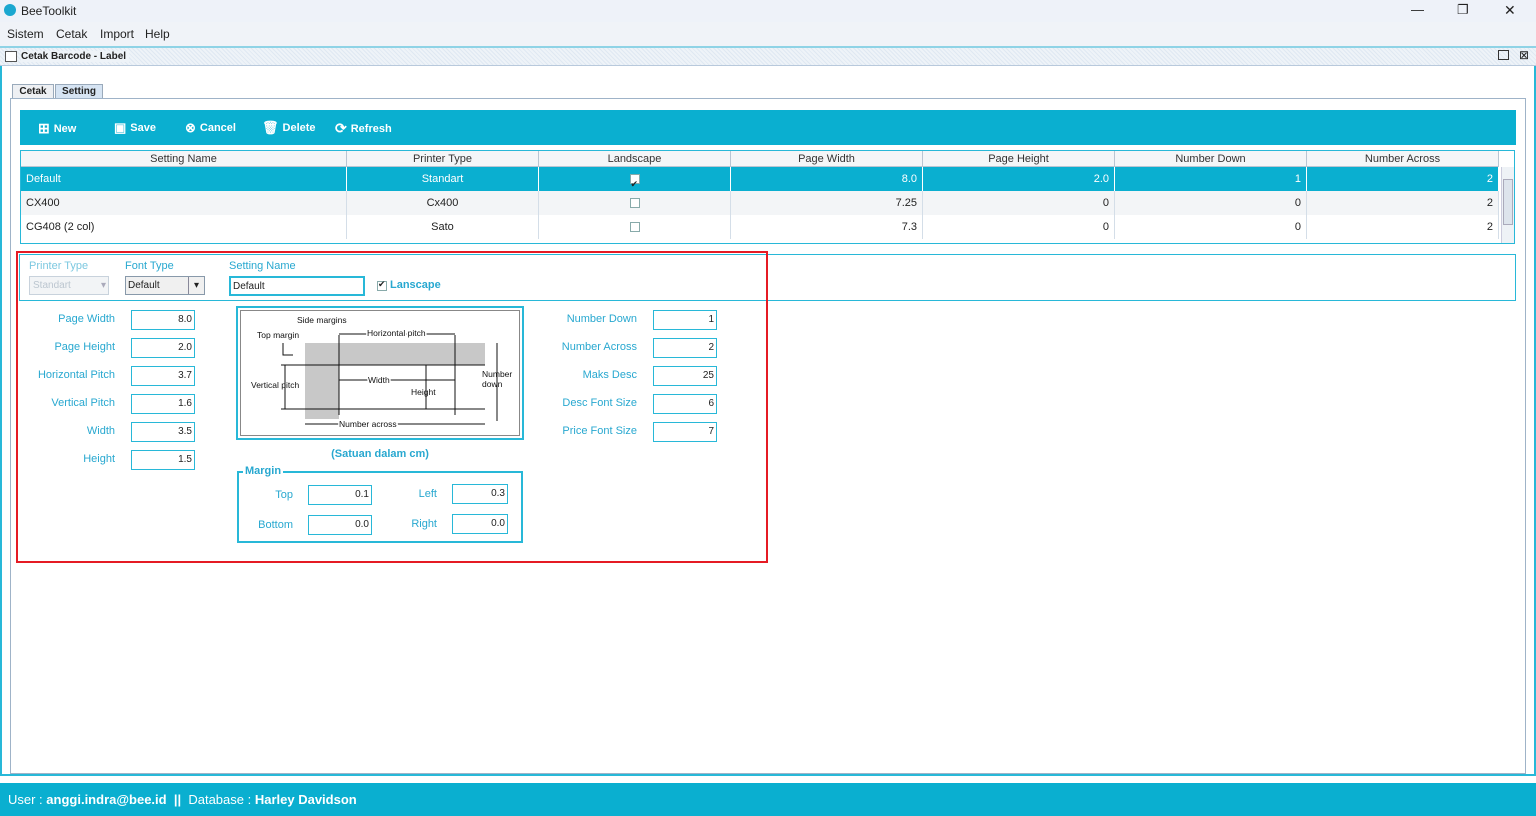 The width and height of the screenshot is (1536, 816). Describe the element at coordinates (1510, 10) in the screenshot. I see `close-button: ✕` at that location.